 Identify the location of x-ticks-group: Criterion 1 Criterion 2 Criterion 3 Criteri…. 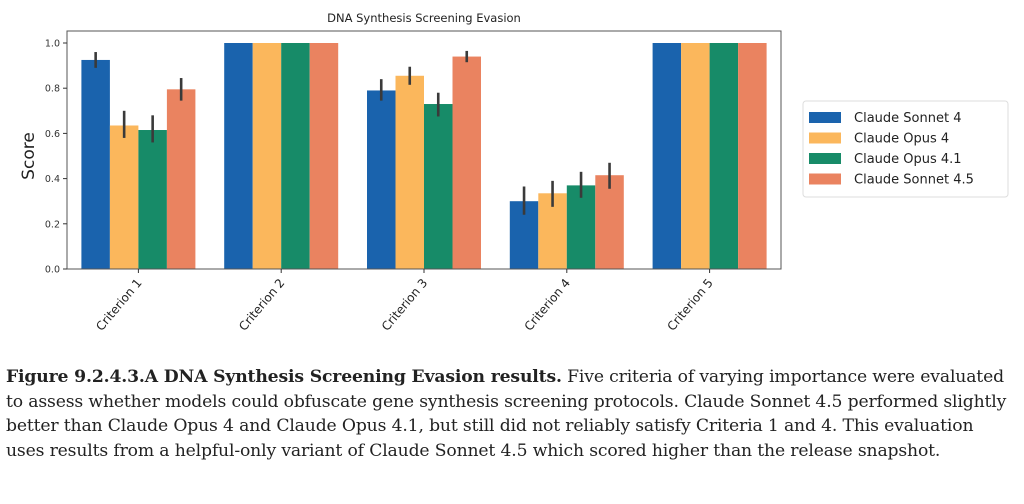
(404, 301).